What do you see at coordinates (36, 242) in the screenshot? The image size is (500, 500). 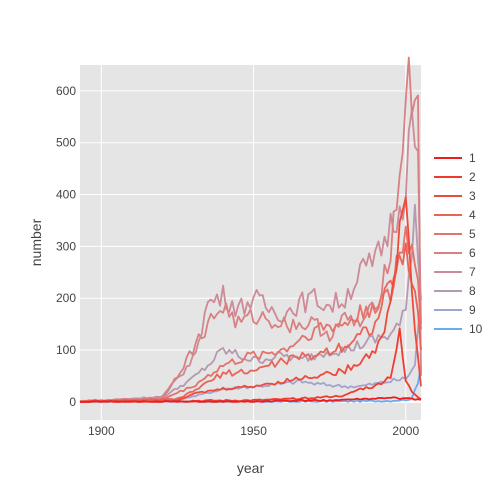 I see `y-axis-title: number` at bounding box center [36, 242].